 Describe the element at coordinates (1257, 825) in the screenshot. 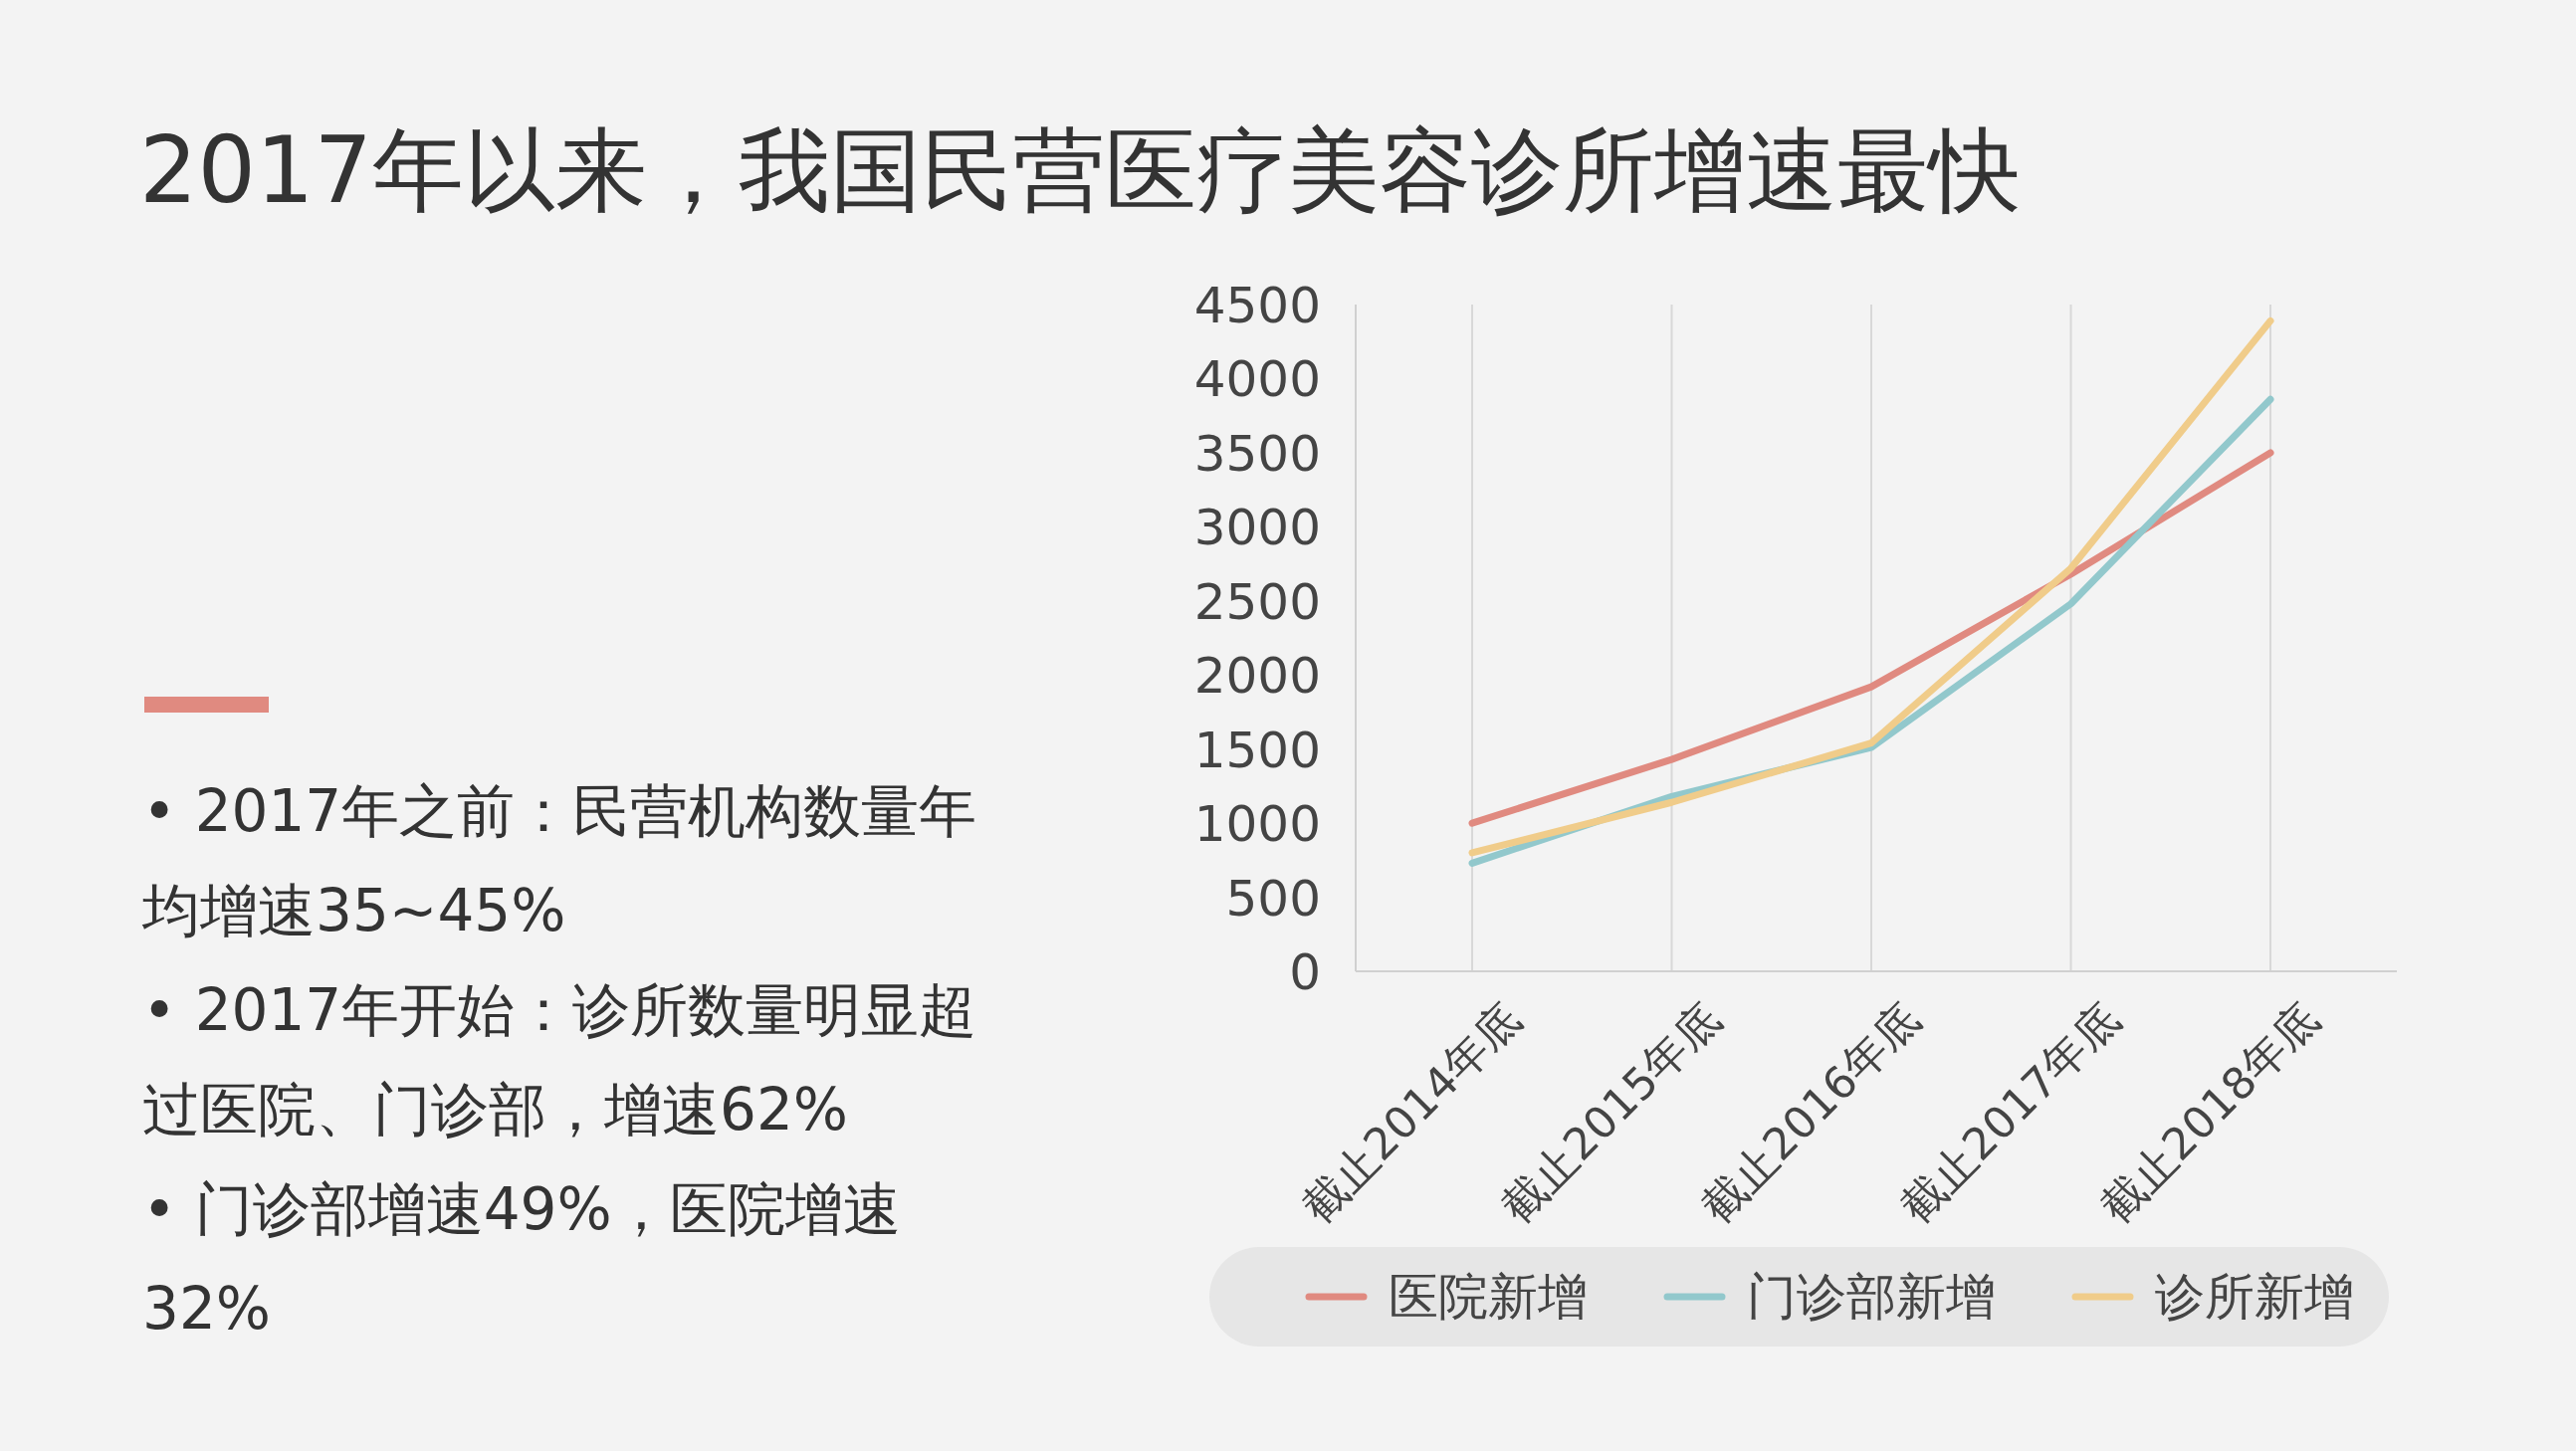

I see `y-tick-label: 1000` at that location.